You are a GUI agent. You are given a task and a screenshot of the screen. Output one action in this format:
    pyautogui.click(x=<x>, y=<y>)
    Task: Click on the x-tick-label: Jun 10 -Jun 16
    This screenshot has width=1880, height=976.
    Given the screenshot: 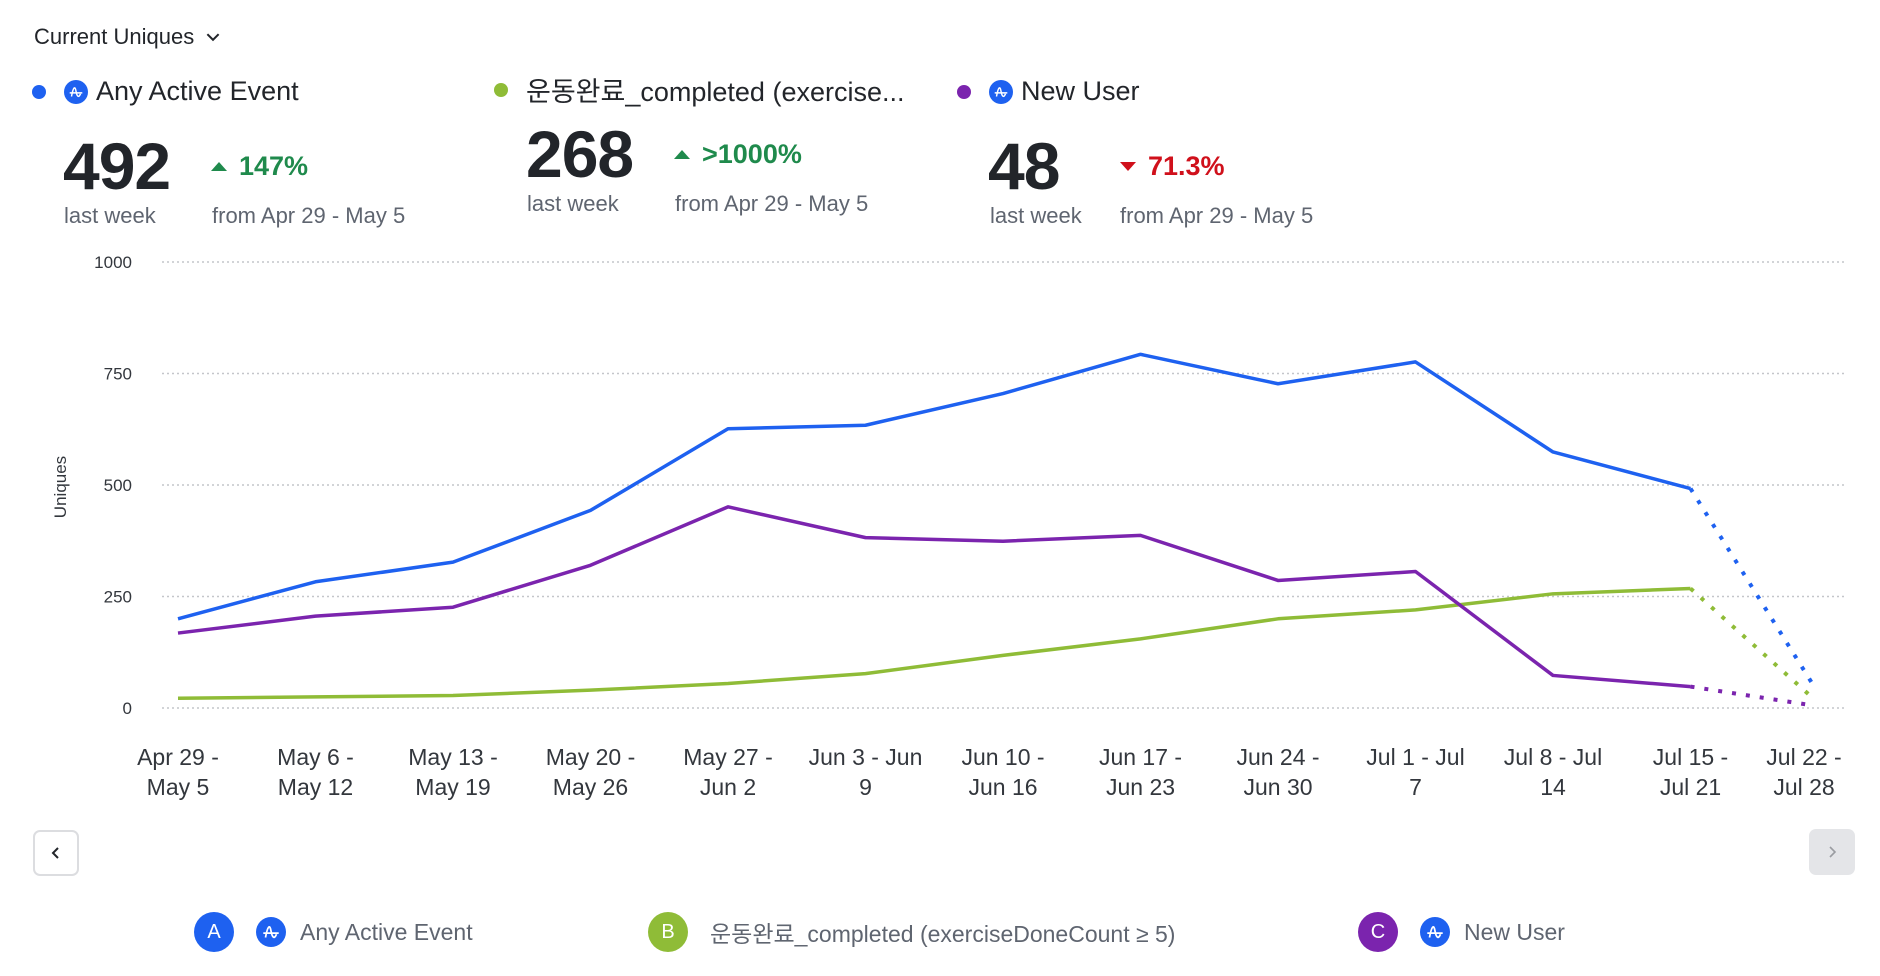 What is the action you would take?
    pyautogui.click(x=1002, y=772)
    